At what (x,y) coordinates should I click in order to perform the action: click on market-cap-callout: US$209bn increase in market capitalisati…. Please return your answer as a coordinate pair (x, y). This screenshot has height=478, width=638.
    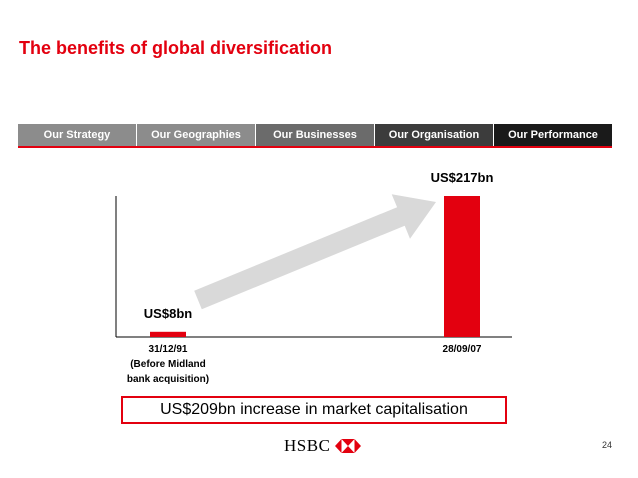
    Looking at the image, I should click on (314, 410).